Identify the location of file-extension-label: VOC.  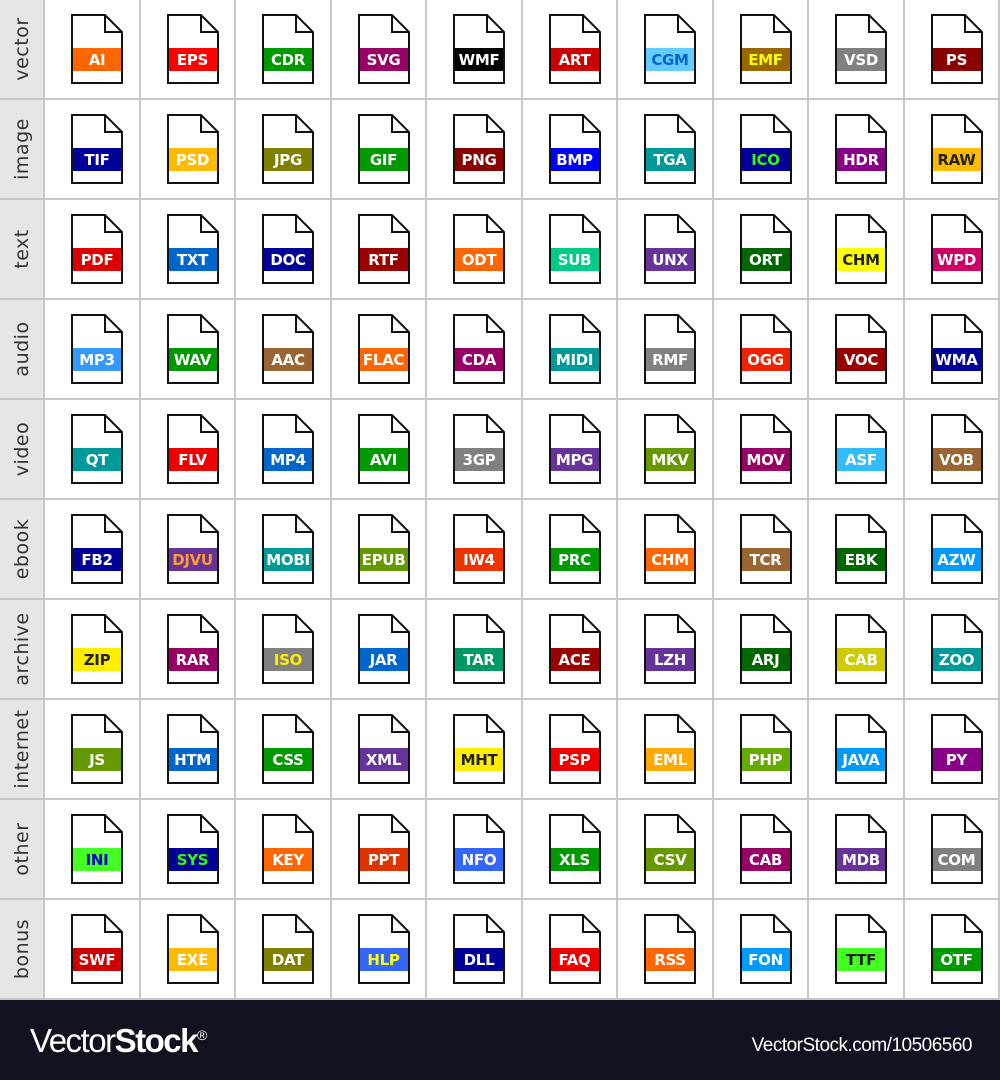
(861, 359).